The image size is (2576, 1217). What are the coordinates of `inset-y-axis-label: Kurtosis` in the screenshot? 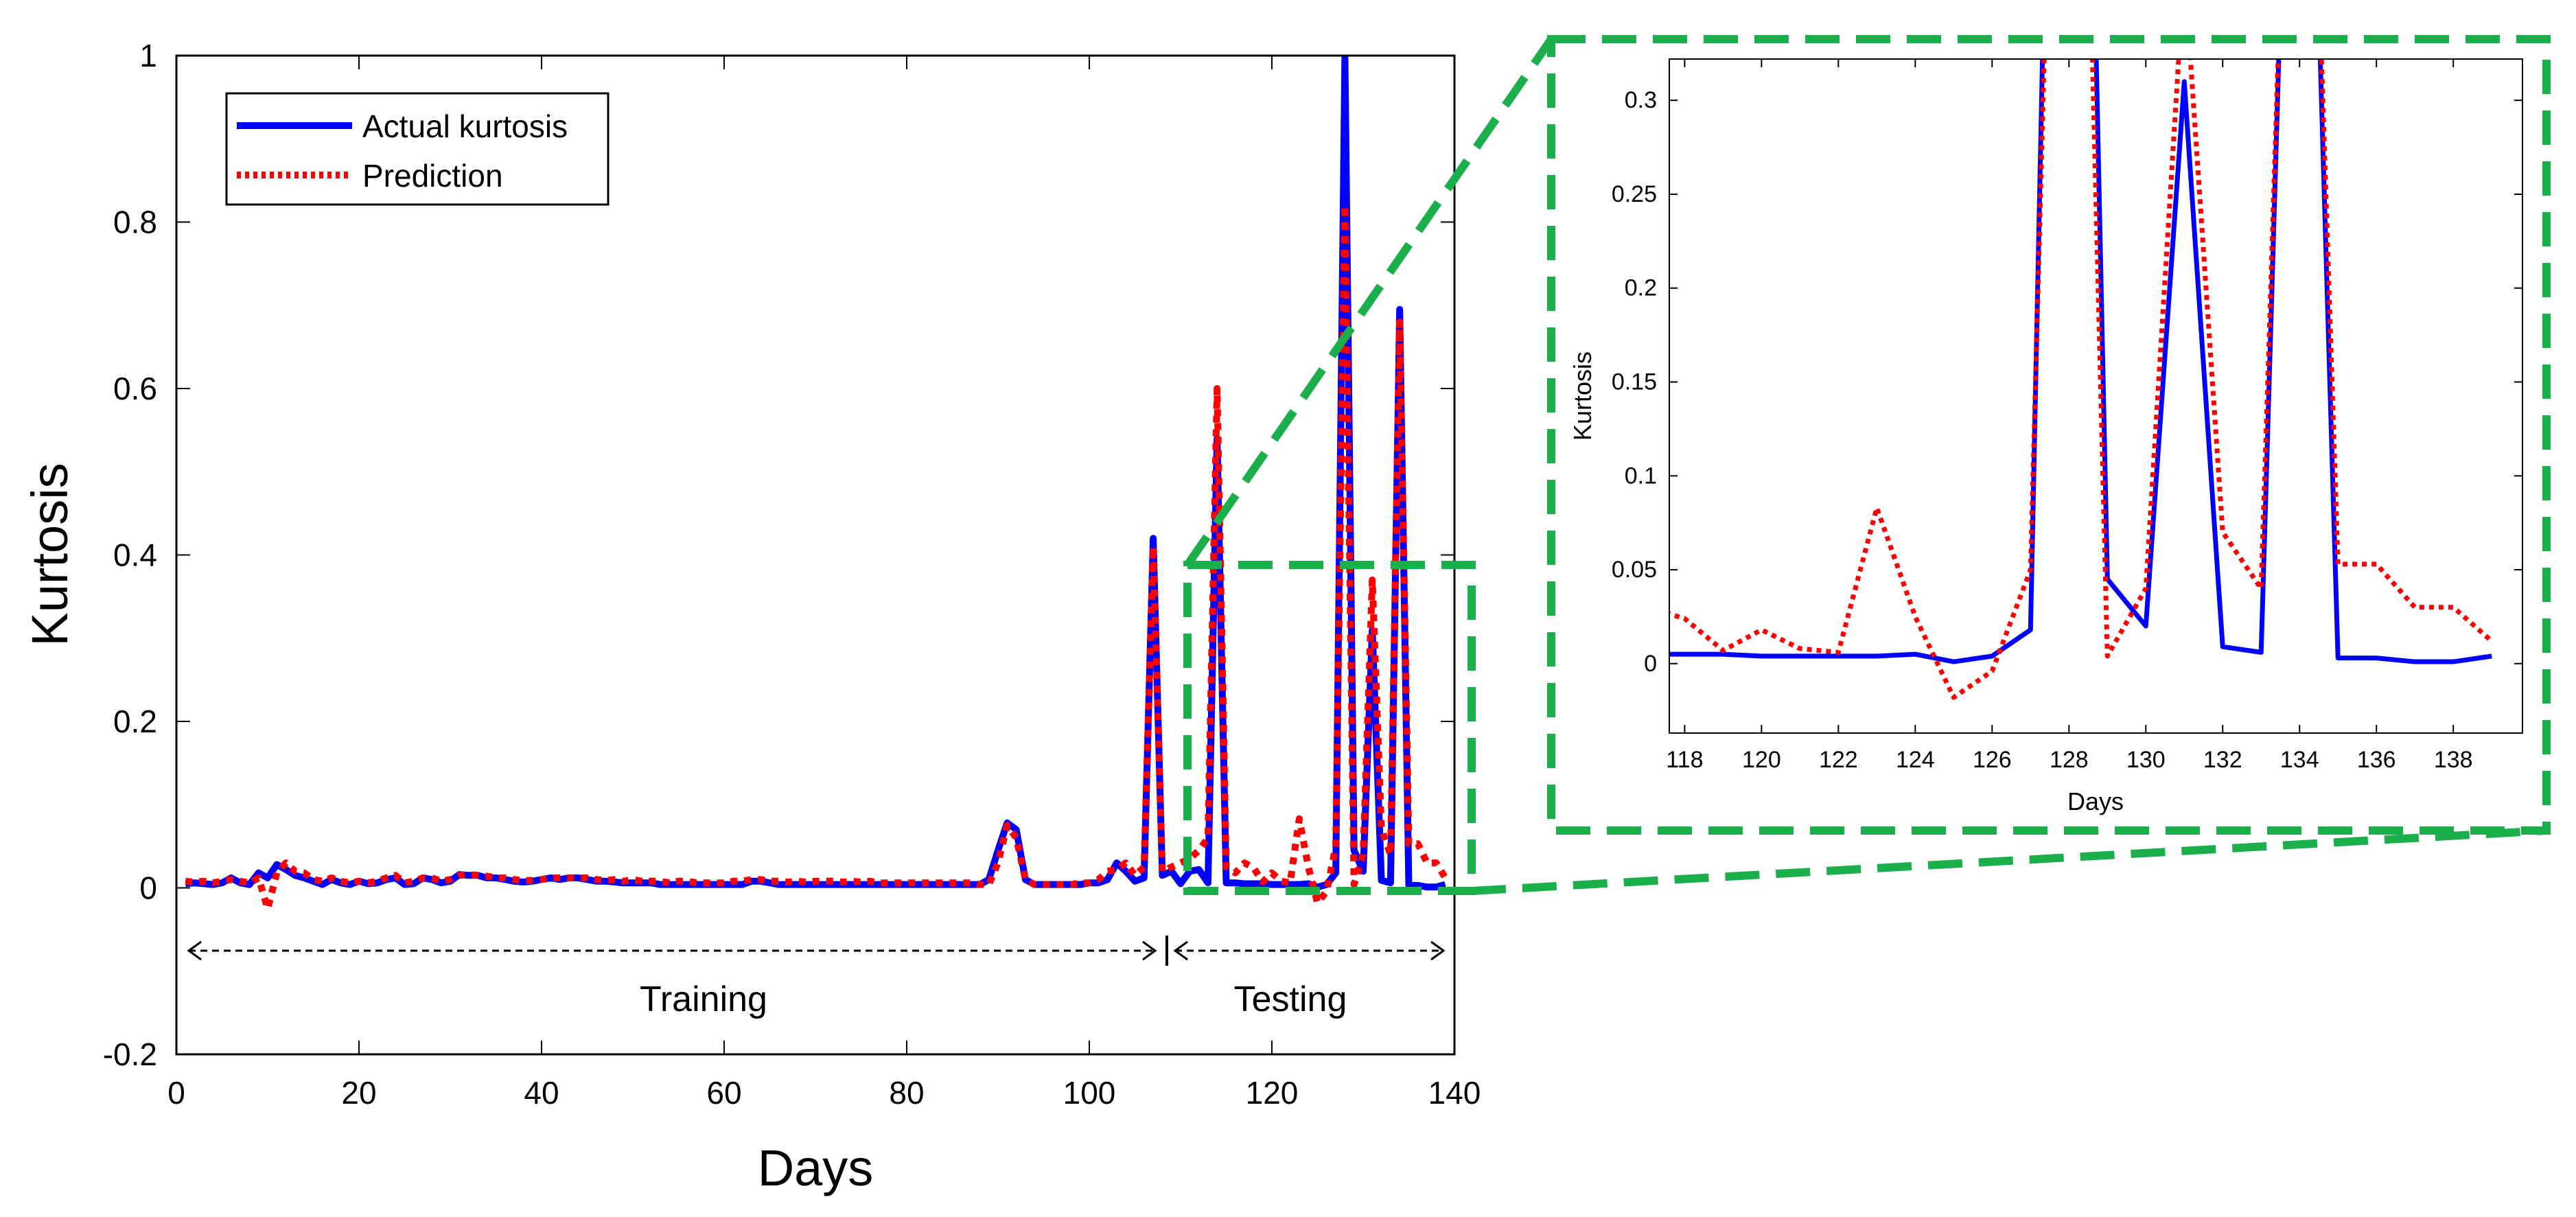 It's located at (1582, 396).